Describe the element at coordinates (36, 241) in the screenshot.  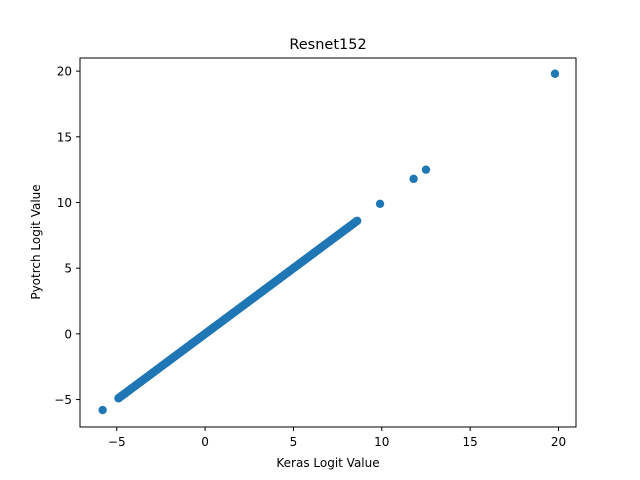
I see `y-axis-label: Pyotrch Logit Value` at that location.